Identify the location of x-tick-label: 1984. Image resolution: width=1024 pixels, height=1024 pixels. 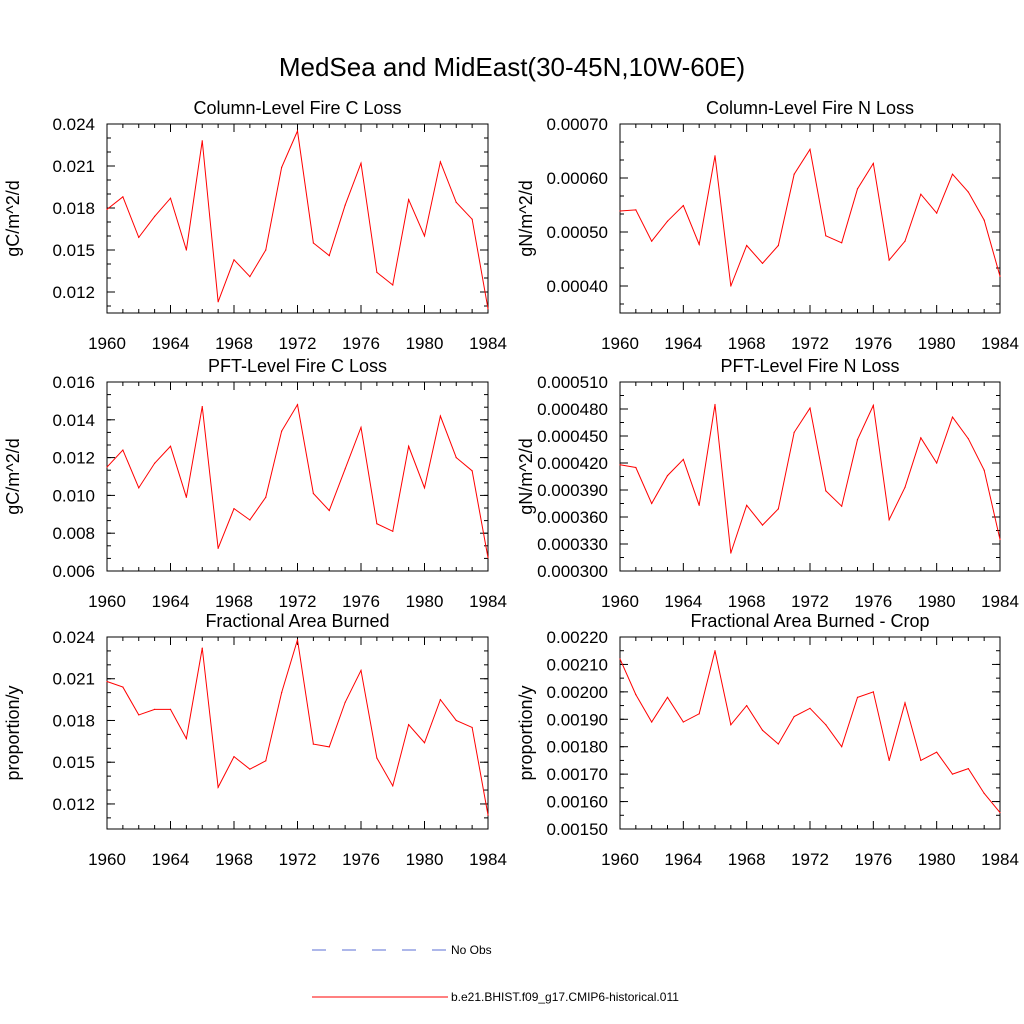
(488, 601).